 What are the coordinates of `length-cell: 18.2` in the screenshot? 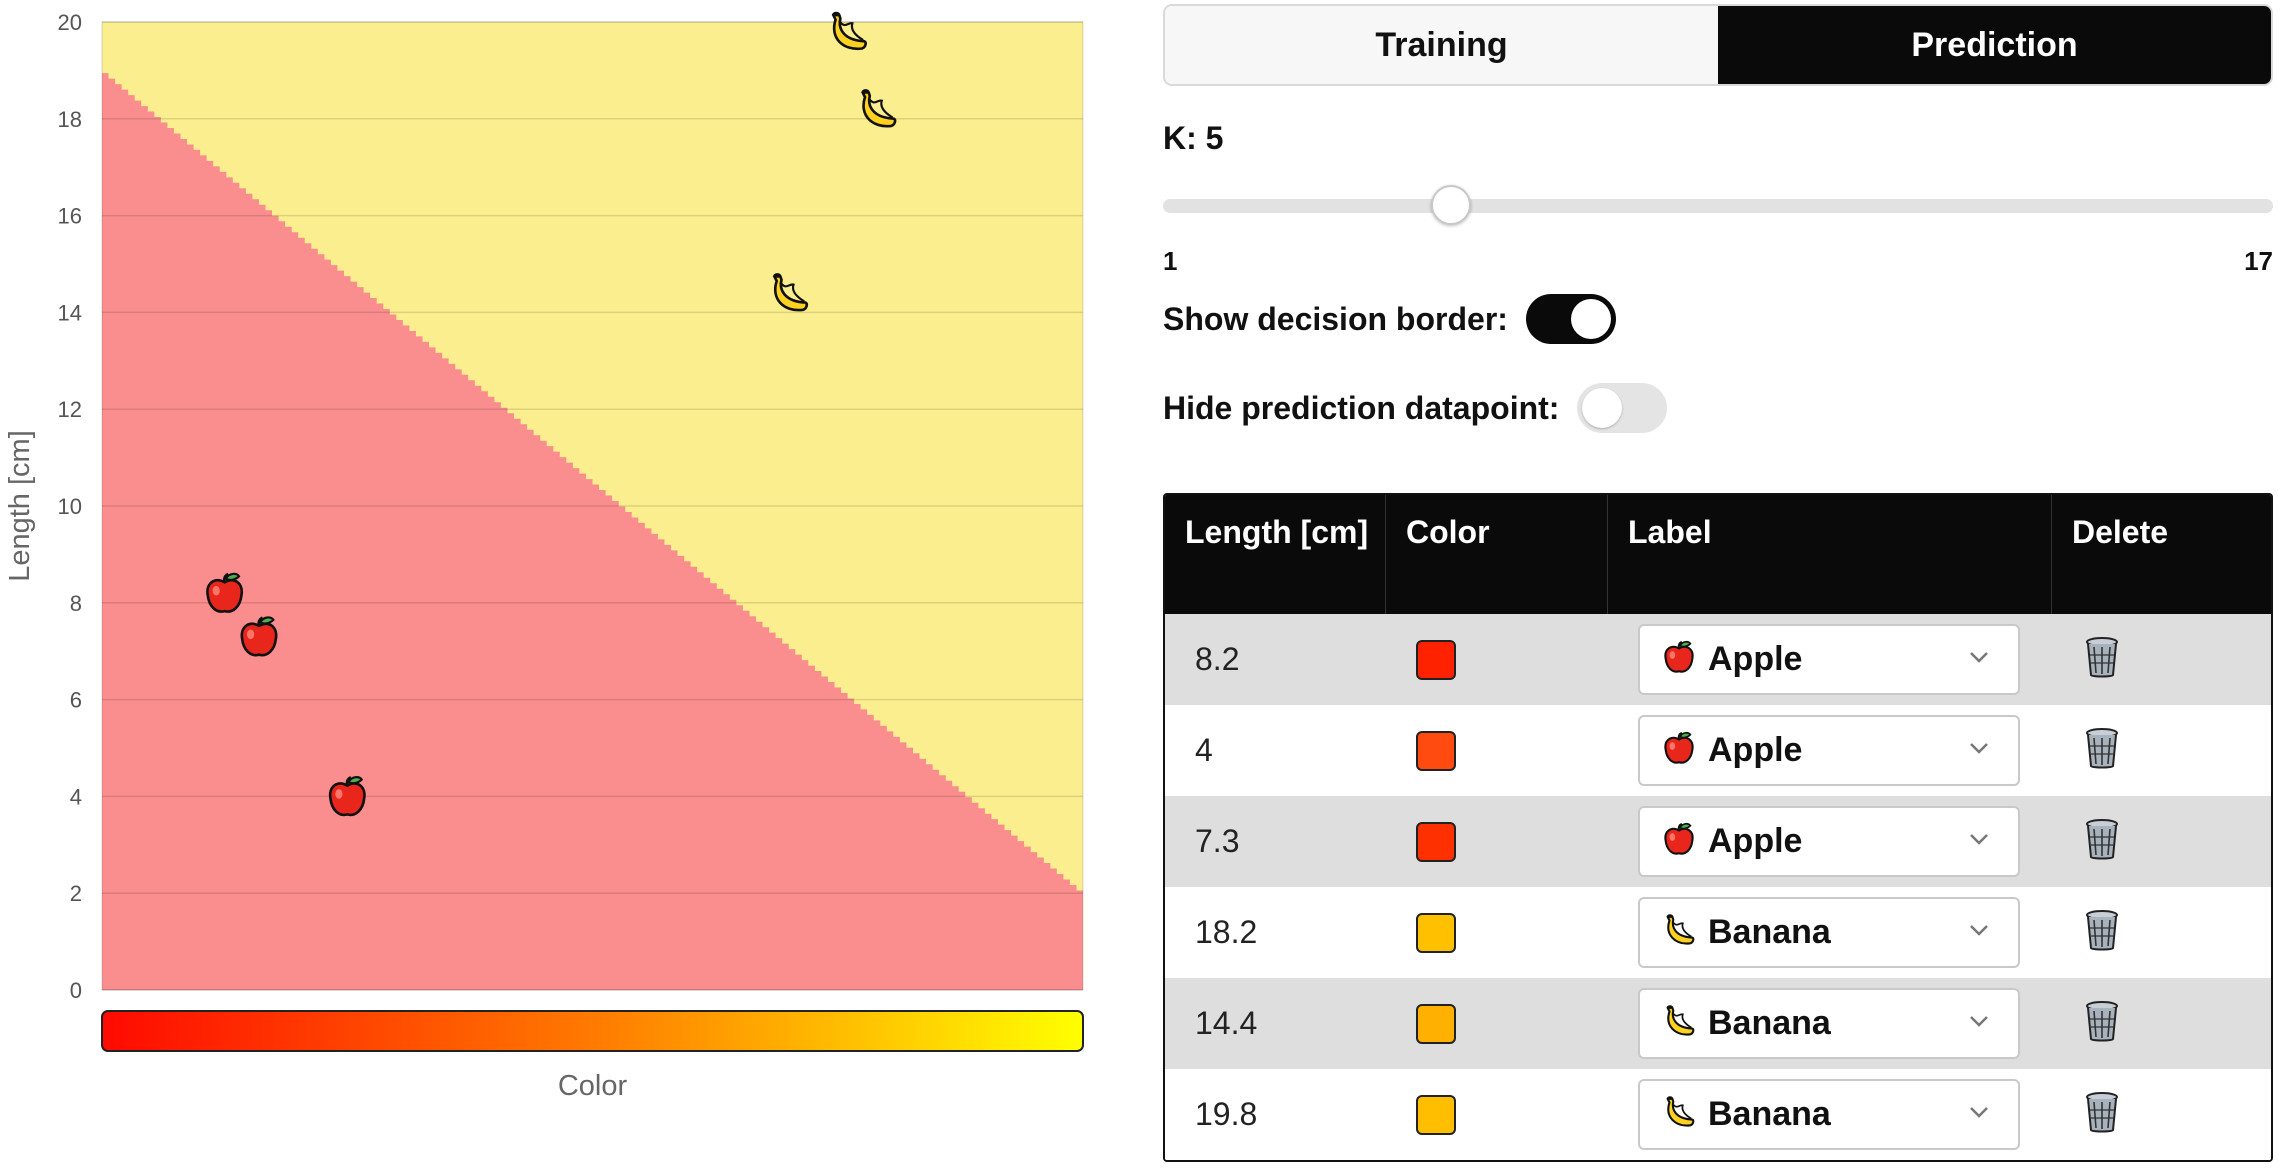 It's located at (1226, 932).